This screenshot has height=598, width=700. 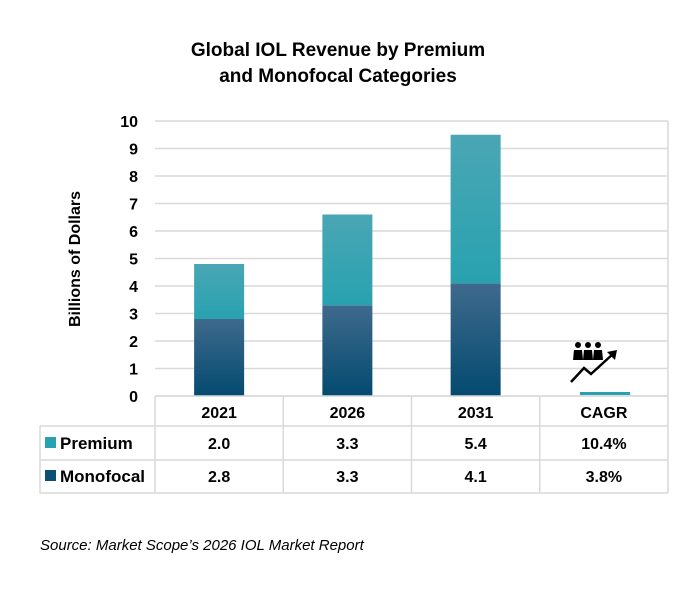 I want to click on y-tick-label: 5, so click(x=133, y=260).